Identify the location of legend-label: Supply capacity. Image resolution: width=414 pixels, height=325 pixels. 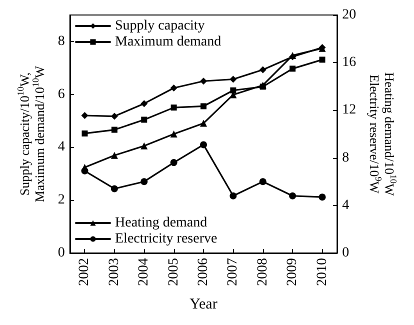
(160, 26).